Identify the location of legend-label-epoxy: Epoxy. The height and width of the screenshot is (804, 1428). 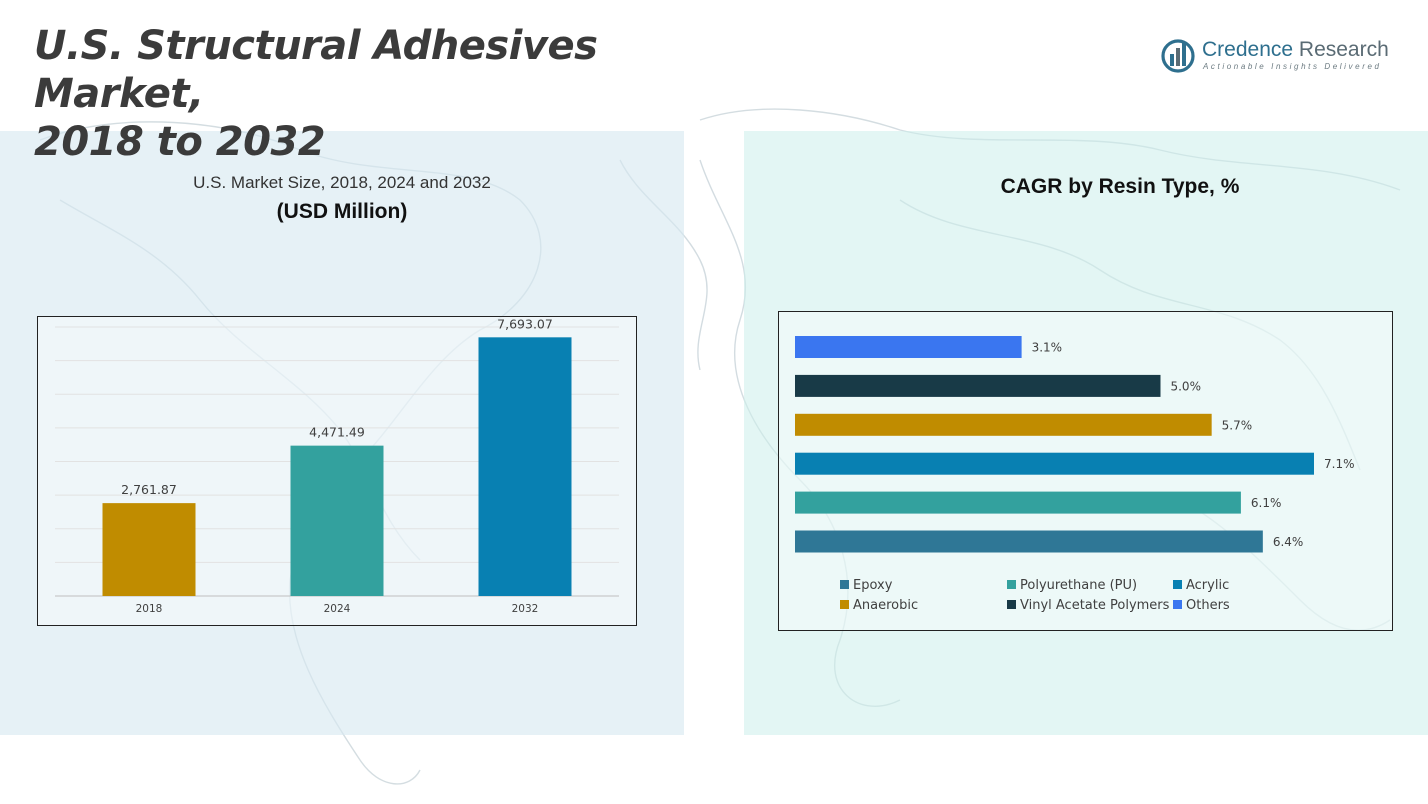
(873, 585).